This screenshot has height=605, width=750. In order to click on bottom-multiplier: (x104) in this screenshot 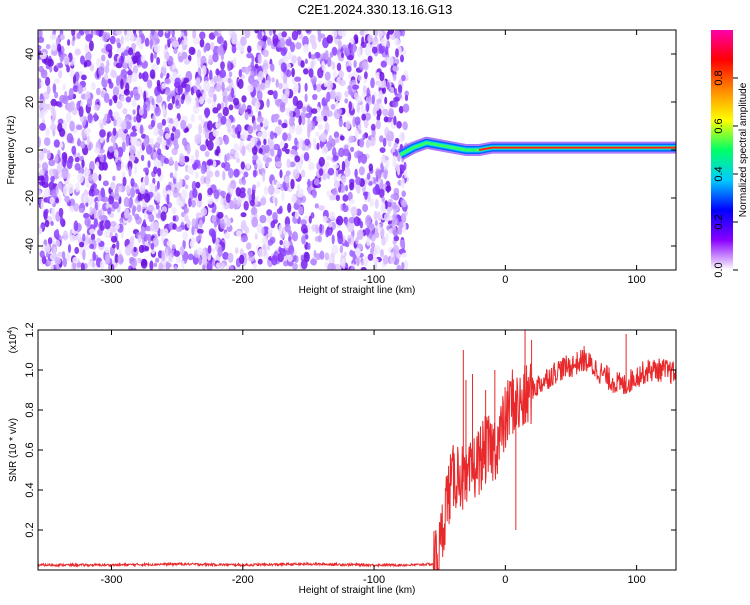, I will do `click(13, 340)`.